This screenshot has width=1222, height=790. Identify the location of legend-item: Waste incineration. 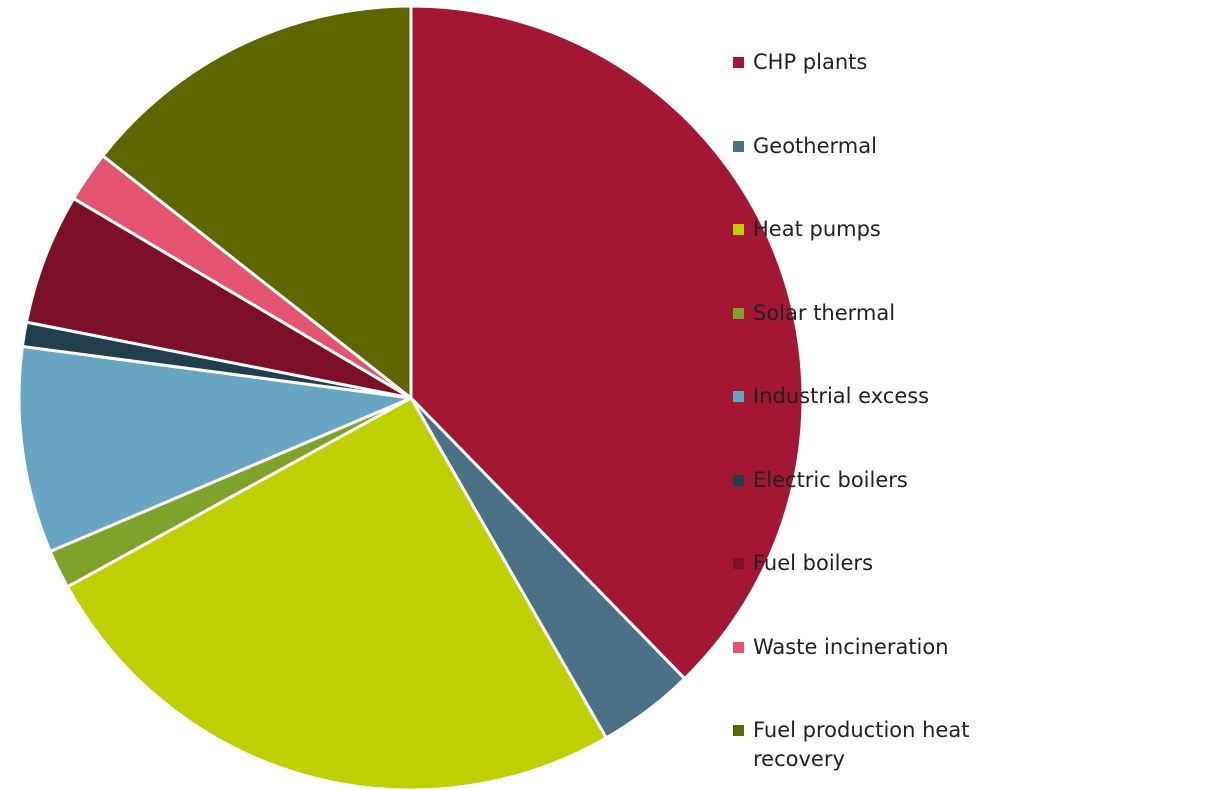
(863, 647).